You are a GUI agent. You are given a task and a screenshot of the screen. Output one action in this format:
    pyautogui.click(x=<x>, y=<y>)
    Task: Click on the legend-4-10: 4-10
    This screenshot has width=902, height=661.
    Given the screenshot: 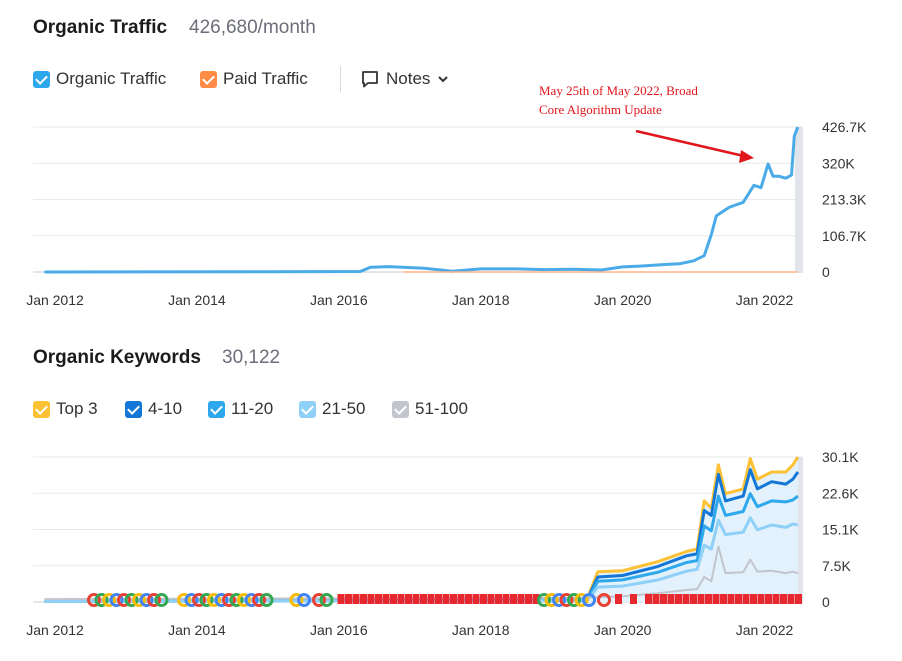 What is the action you would take?
    pyautogui.click(x=153, y=409)
    